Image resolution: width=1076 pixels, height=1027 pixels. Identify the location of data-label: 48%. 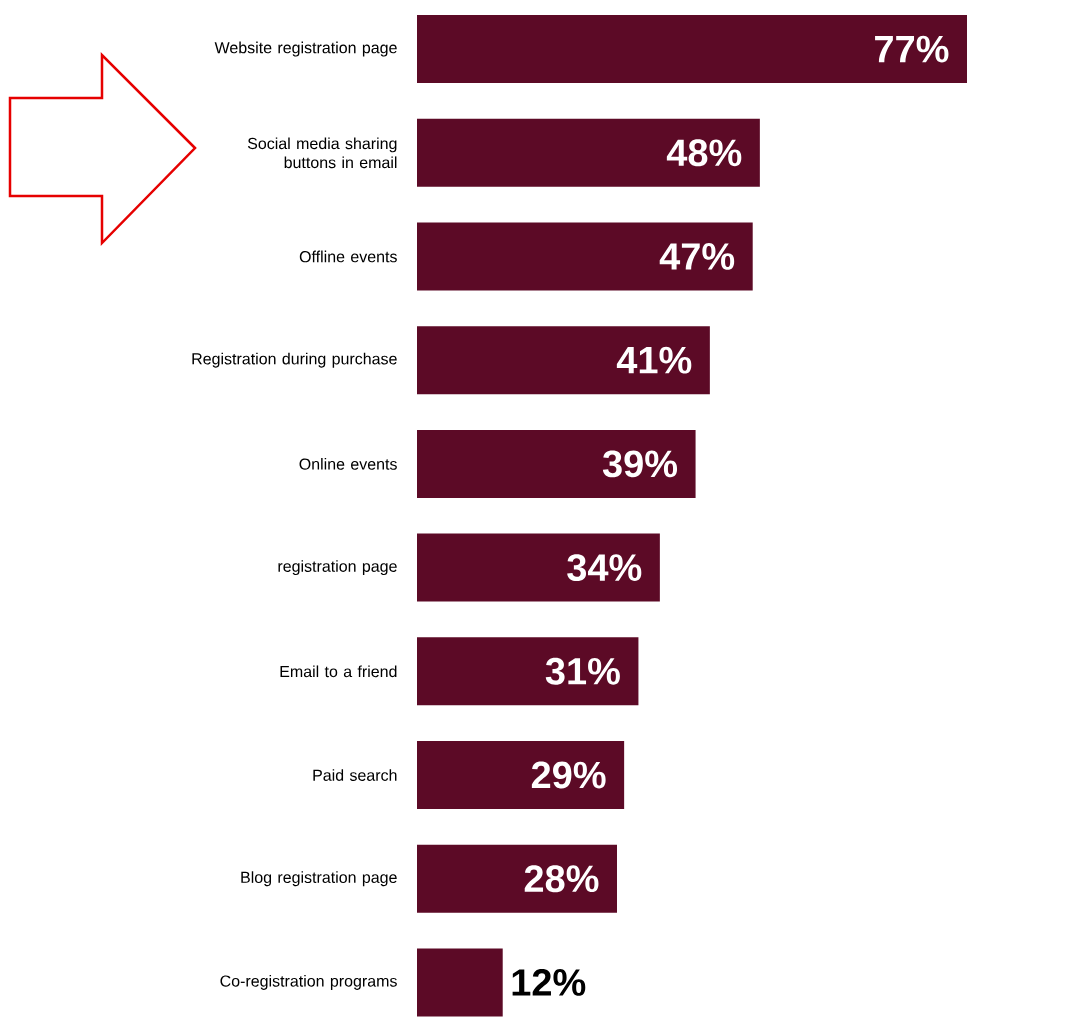
(704, 153).